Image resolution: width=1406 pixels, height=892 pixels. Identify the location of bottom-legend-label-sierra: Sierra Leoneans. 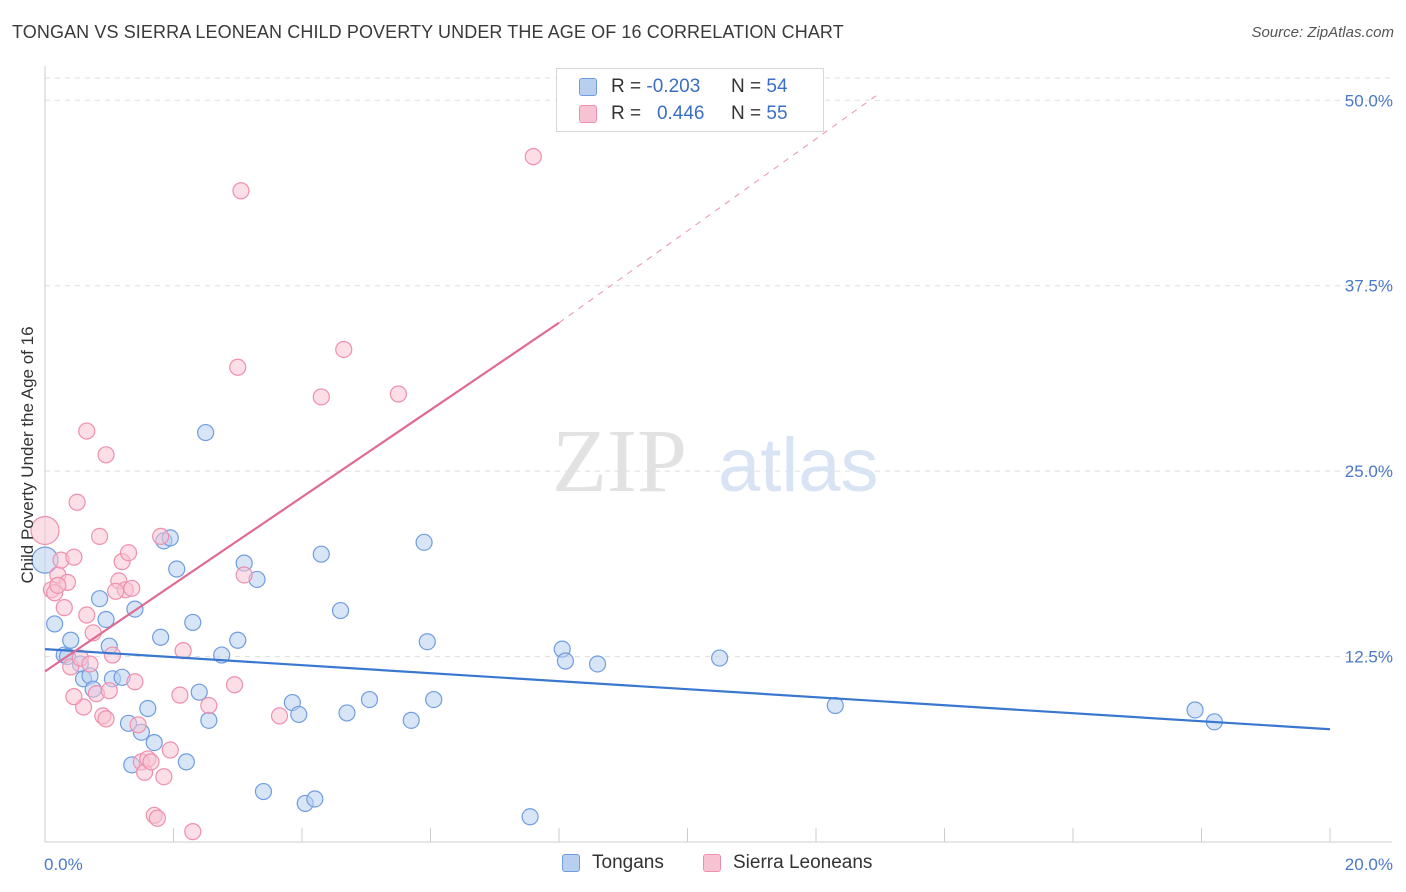
(803, 862).